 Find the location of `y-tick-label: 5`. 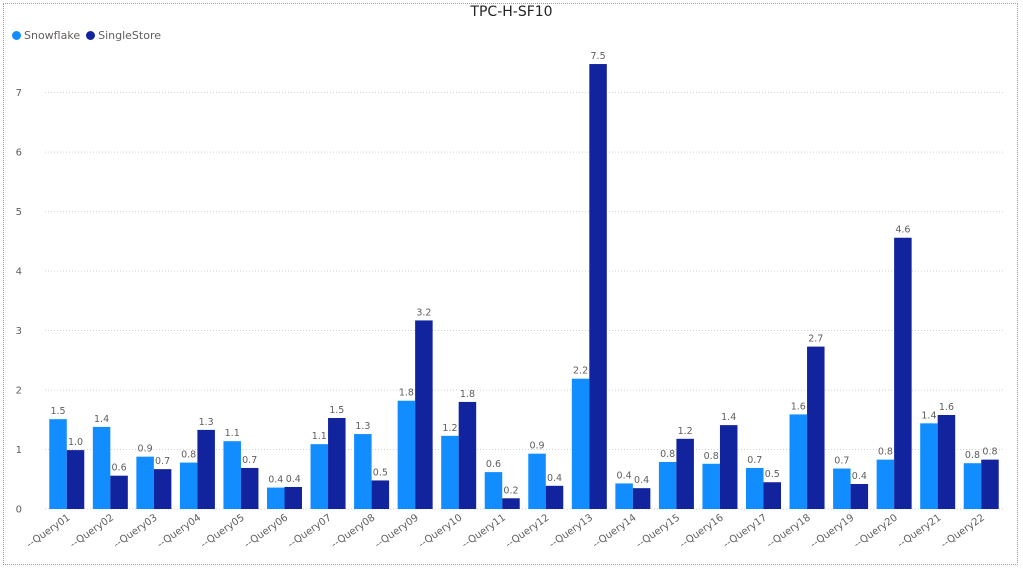

y-tick-label: 5 is located at coordinates (19, 212).